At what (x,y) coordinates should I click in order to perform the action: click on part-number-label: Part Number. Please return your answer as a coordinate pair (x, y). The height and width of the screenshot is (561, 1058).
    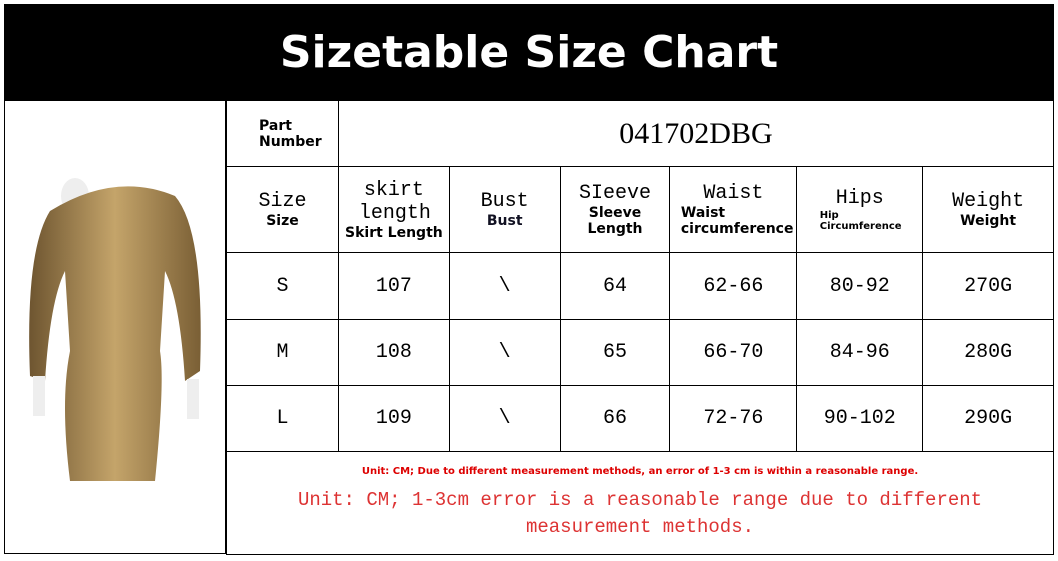
    Looking at the image, I should click on (290, 133).